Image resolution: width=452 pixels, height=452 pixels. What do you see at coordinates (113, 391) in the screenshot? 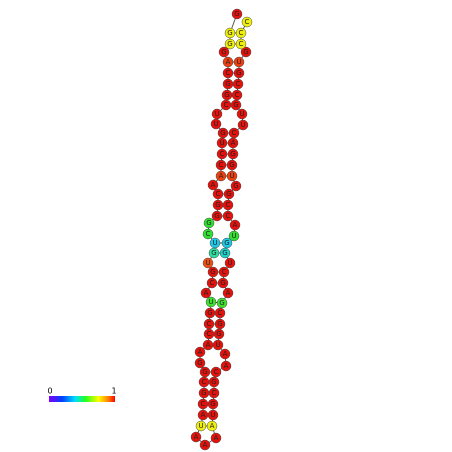
I see `colorbar-max: 1` at bounding box center [113, 391].